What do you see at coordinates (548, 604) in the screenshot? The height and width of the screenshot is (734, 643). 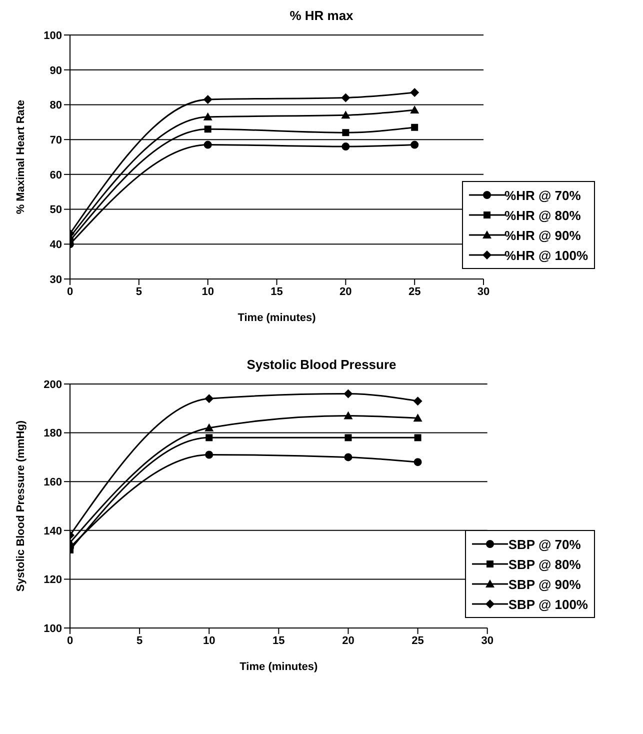 I see `legend-label: SBP @ 100%` at bounding box center [548, 604].